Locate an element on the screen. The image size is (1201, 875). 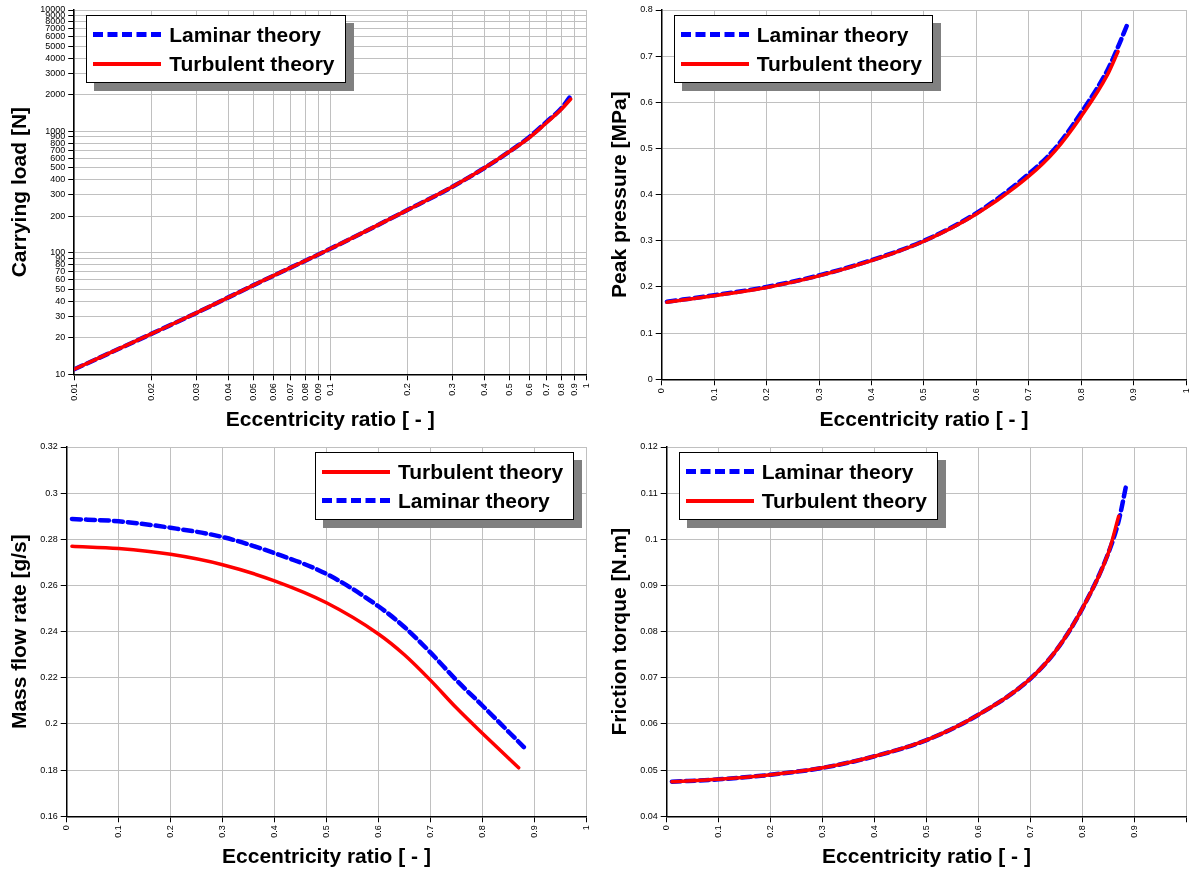
x-tick-label: 0.06 is located at coordinates (272, 392).